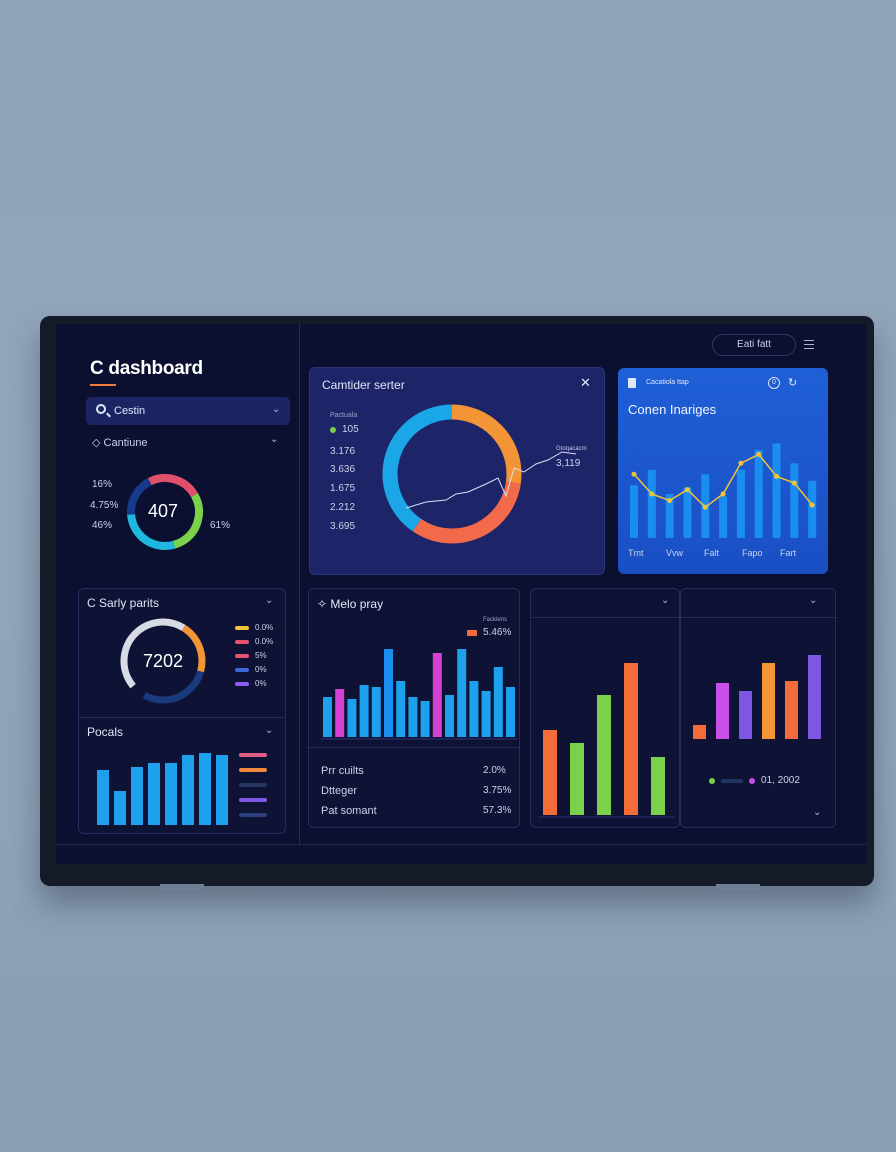 The image size is (896, 1152). I want to click on subsection-title: Pocals, so click(105, 732).